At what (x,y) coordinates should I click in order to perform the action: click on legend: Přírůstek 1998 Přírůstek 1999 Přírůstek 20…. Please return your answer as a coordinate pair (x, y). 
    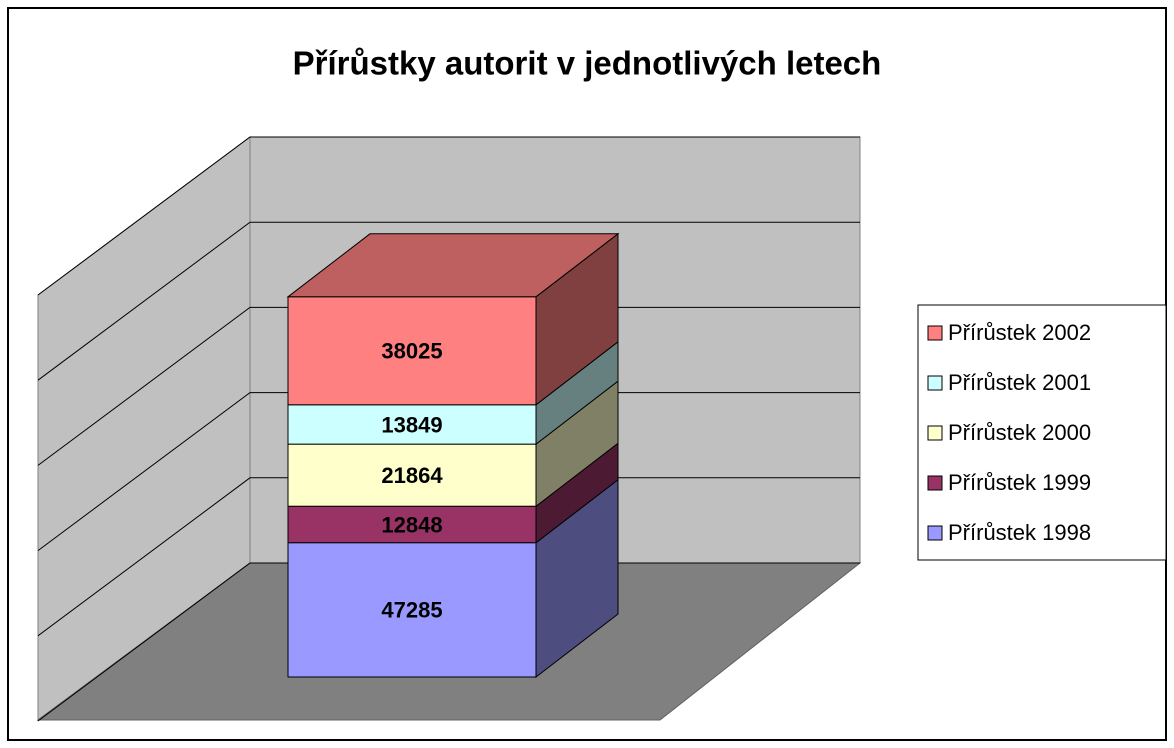
    Looking at the image, I should click on (1009, 432).